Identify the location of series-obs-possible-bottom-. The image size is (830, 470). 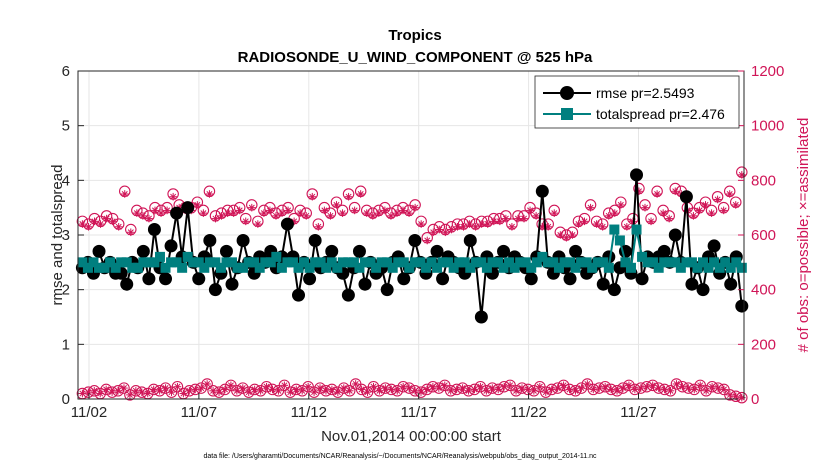
(412, 391).